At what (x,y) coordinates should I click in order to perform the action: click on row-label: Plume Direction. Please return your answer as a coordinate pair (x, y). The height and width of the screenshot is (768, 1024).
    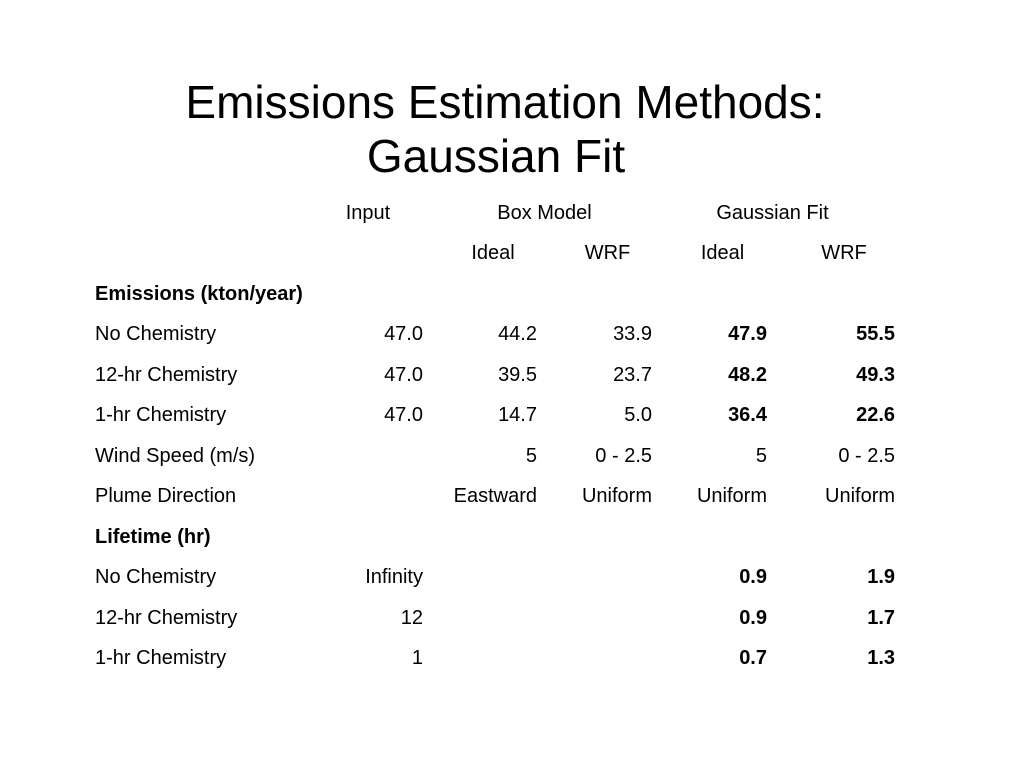
    Looking at the image, I should click on (166, 496).